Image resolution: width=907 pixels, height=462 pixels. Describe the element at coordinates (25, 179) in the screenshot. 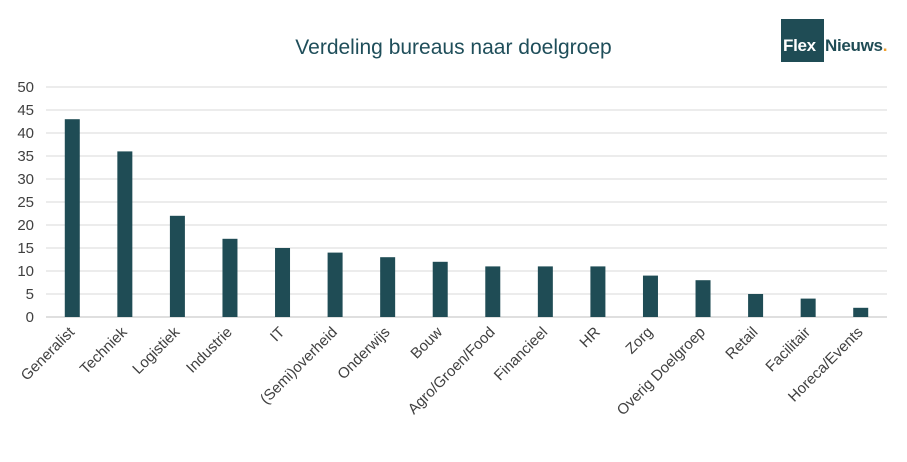

I see `y-tick-label: 30` at that location.